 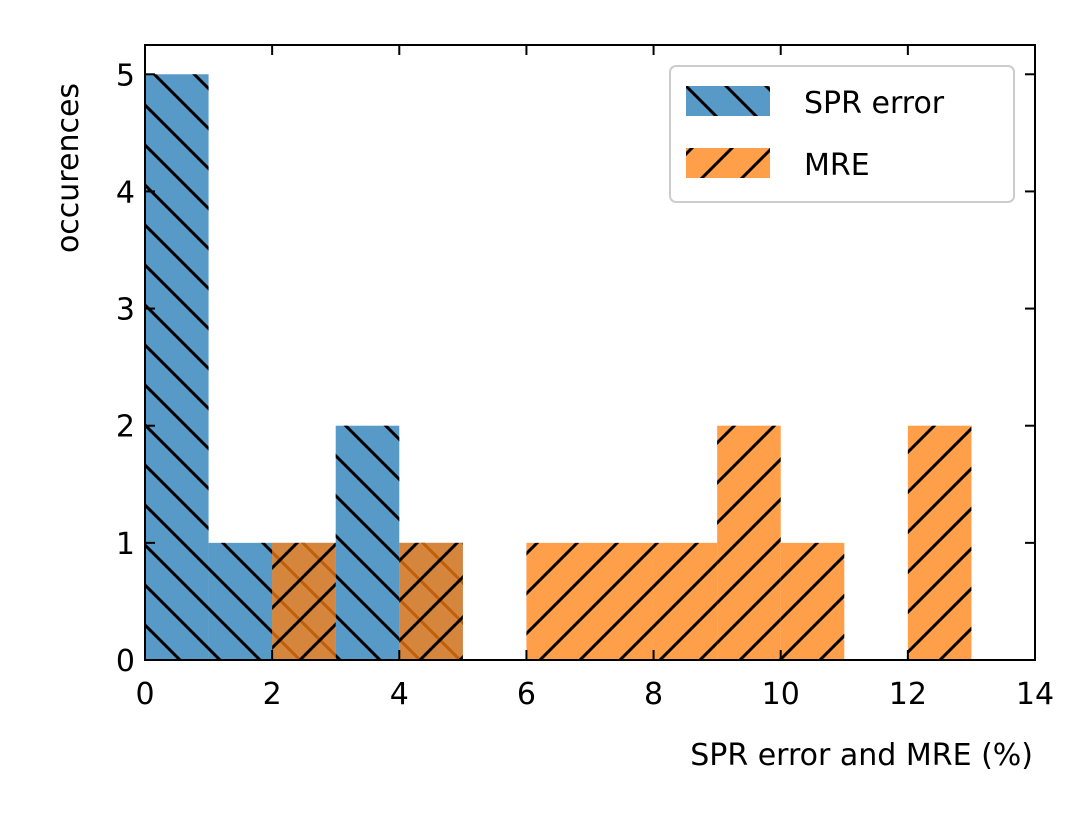 I want to click on y-tick-label: 4, so click(x=125, y=192).